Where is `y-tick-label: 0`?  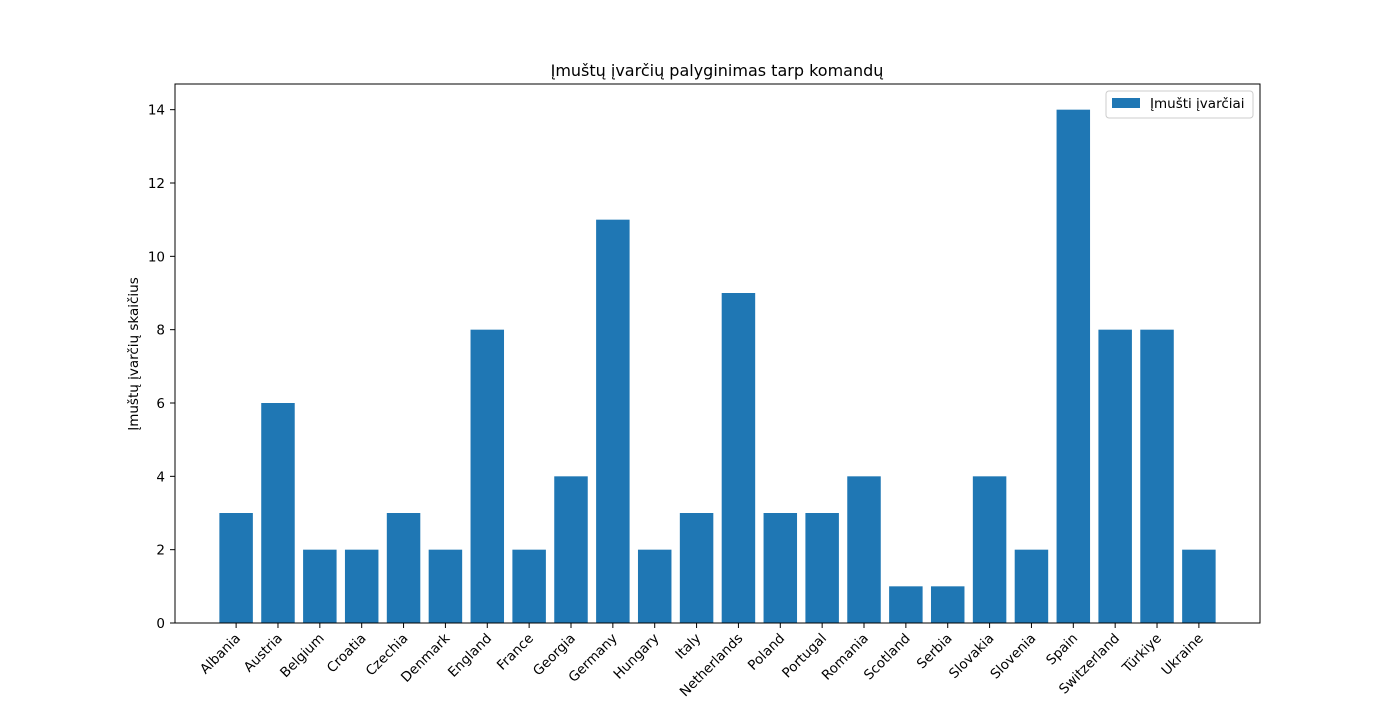
y-tick-label: 0 is located at coordinates (160, 624).